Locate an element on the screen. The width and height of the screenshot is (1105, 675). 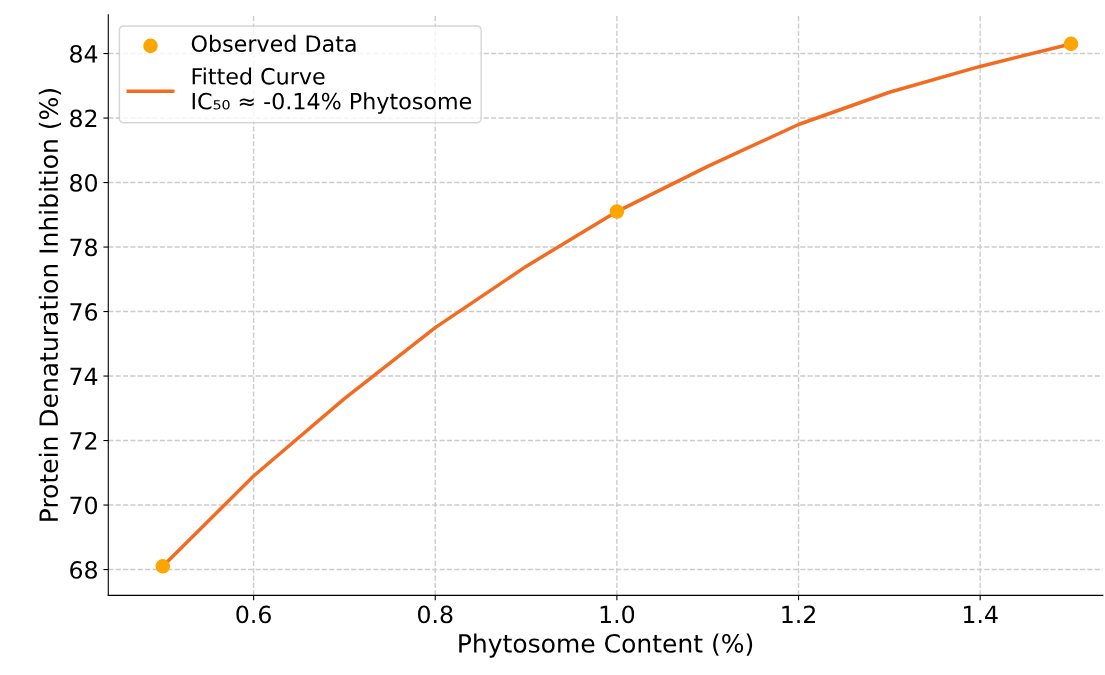
y-tick-label: 74 is located at coordinates (84, 376).